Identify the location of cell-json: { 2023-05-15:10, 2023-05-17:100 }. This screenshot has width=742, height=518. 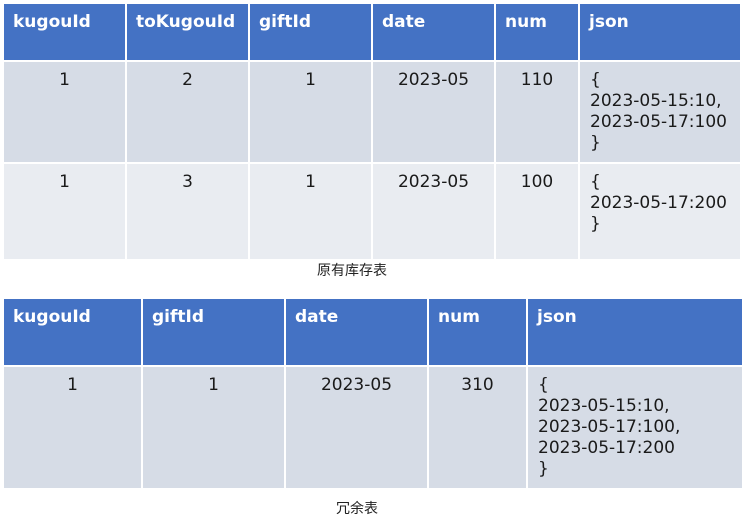
(660, 112).